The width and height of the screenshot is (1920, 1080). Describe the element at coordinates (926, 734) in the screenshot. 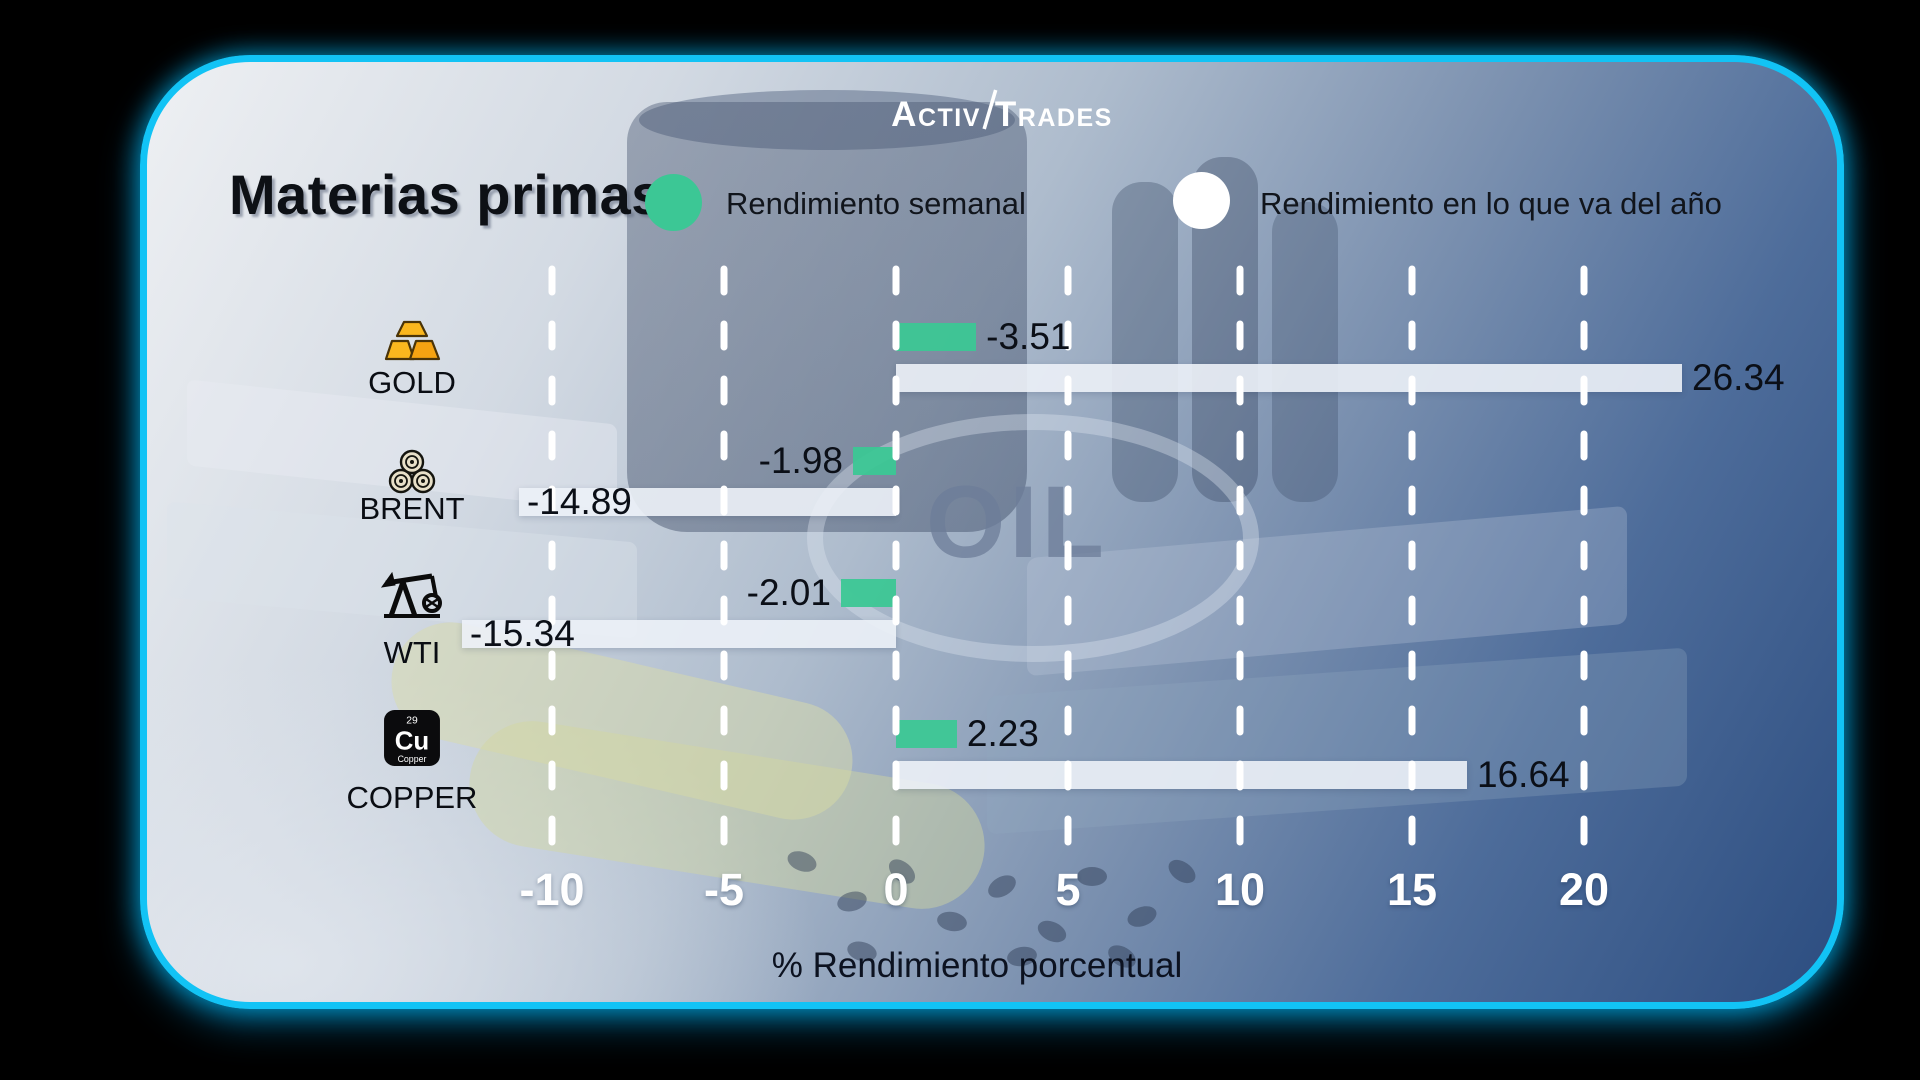

I see `weekly-bar-copper` at that location.